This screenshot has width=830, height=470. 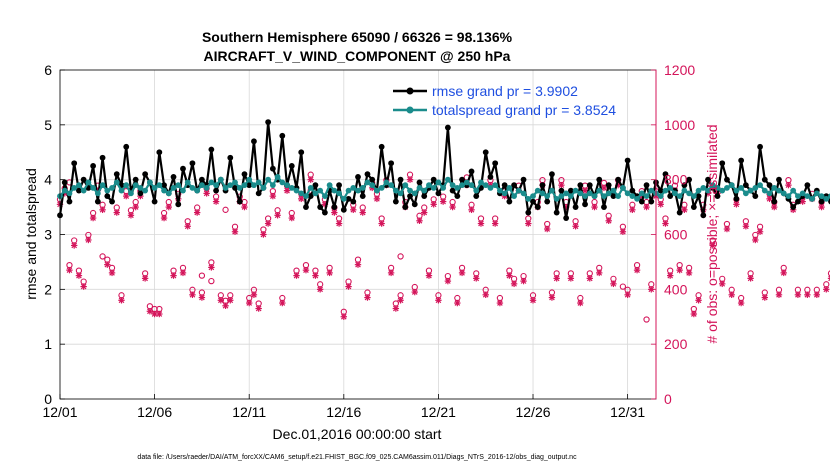 What do you see at coordinates (676, 344) in the screenshot?
I see `y-right-tick-label: 200` at bounding box center [676, 344].